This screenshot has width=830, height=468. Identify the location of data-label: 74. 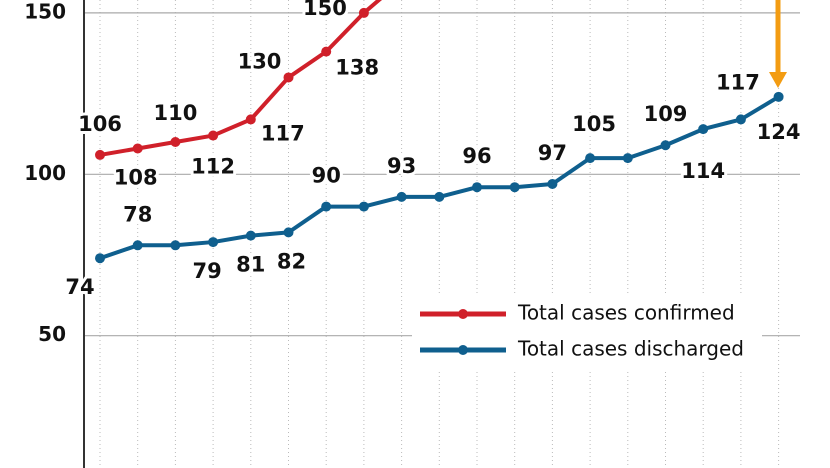
(79, 287).